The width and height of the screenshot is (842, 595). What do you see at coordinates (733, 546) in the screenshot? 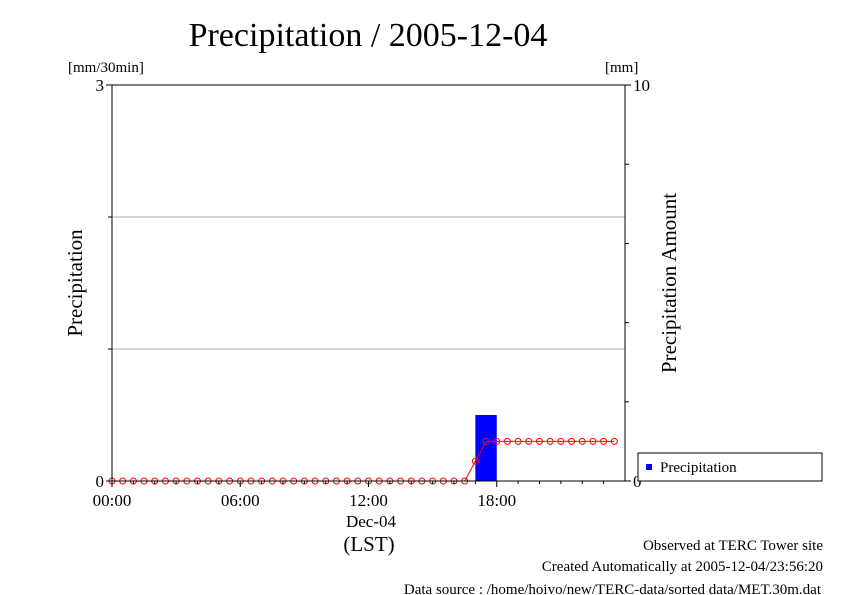
I see `footer-observed: Observed at TERC Tower site` at bounding box center [733, 546].